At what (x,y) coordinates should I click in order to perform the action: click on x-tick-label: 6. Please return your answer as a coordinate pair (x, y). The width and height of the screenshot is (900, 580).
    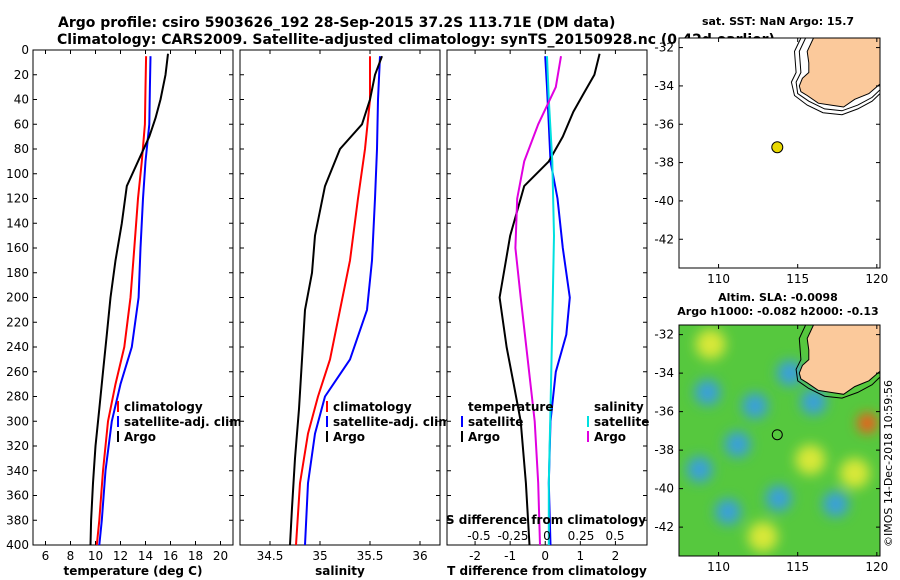
    Looking at the image, I should click on (46, 556).